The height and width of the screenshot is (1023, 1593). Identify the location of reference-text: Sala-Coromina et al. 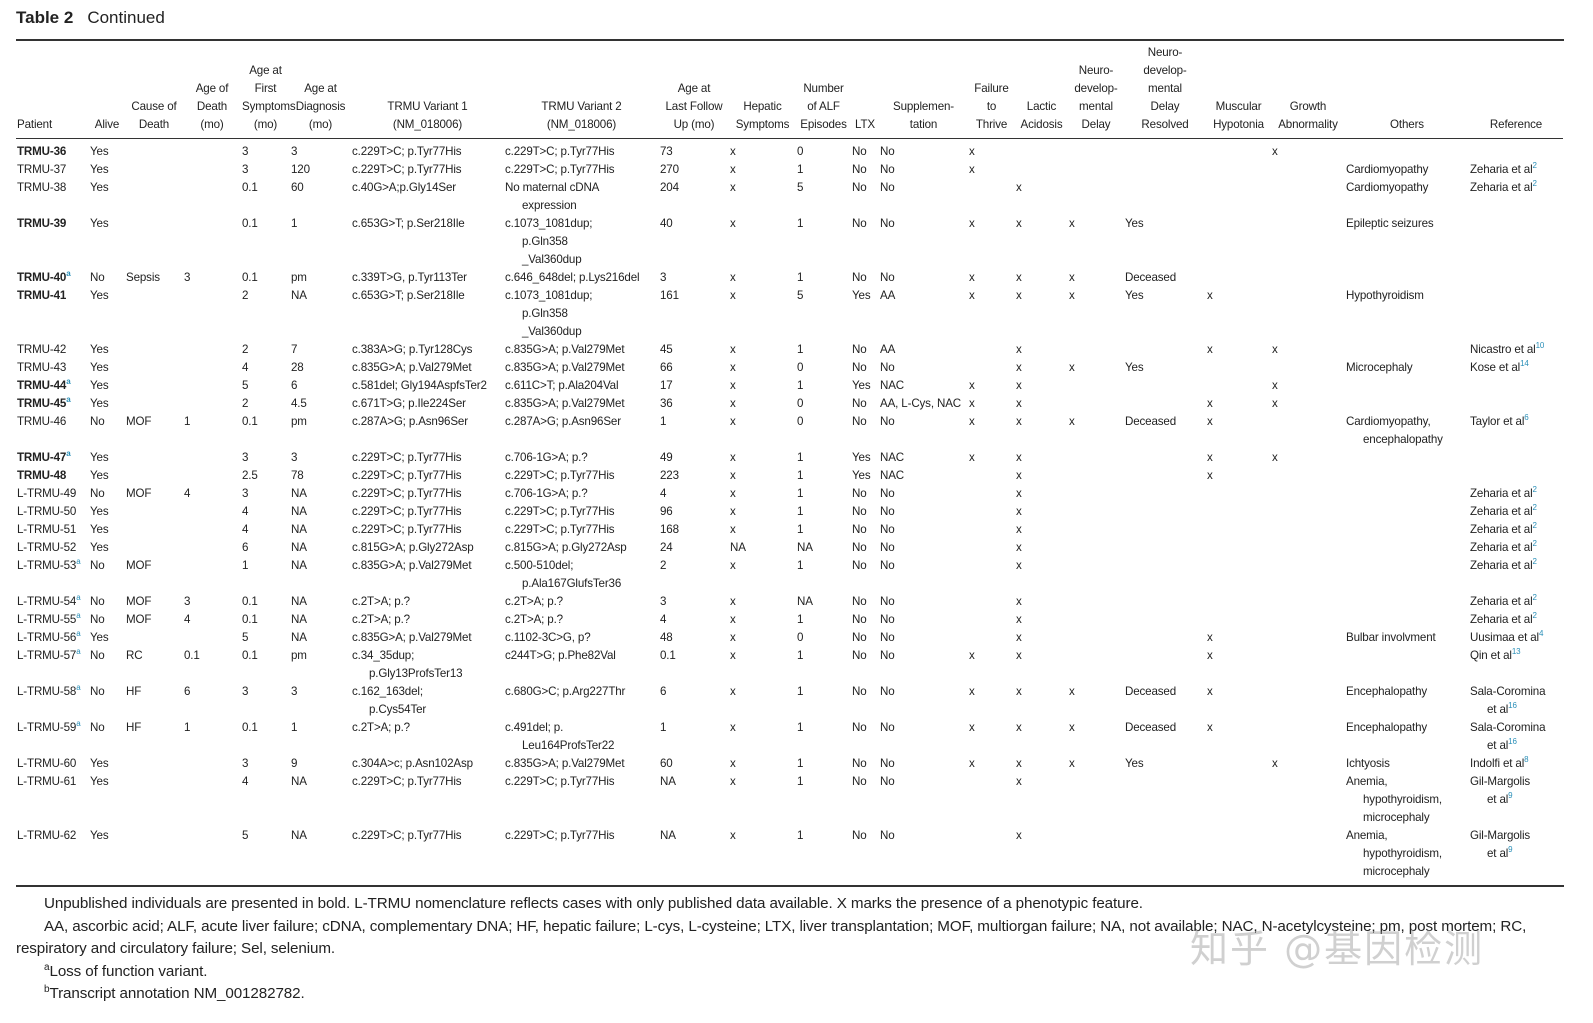
(1508, 736).